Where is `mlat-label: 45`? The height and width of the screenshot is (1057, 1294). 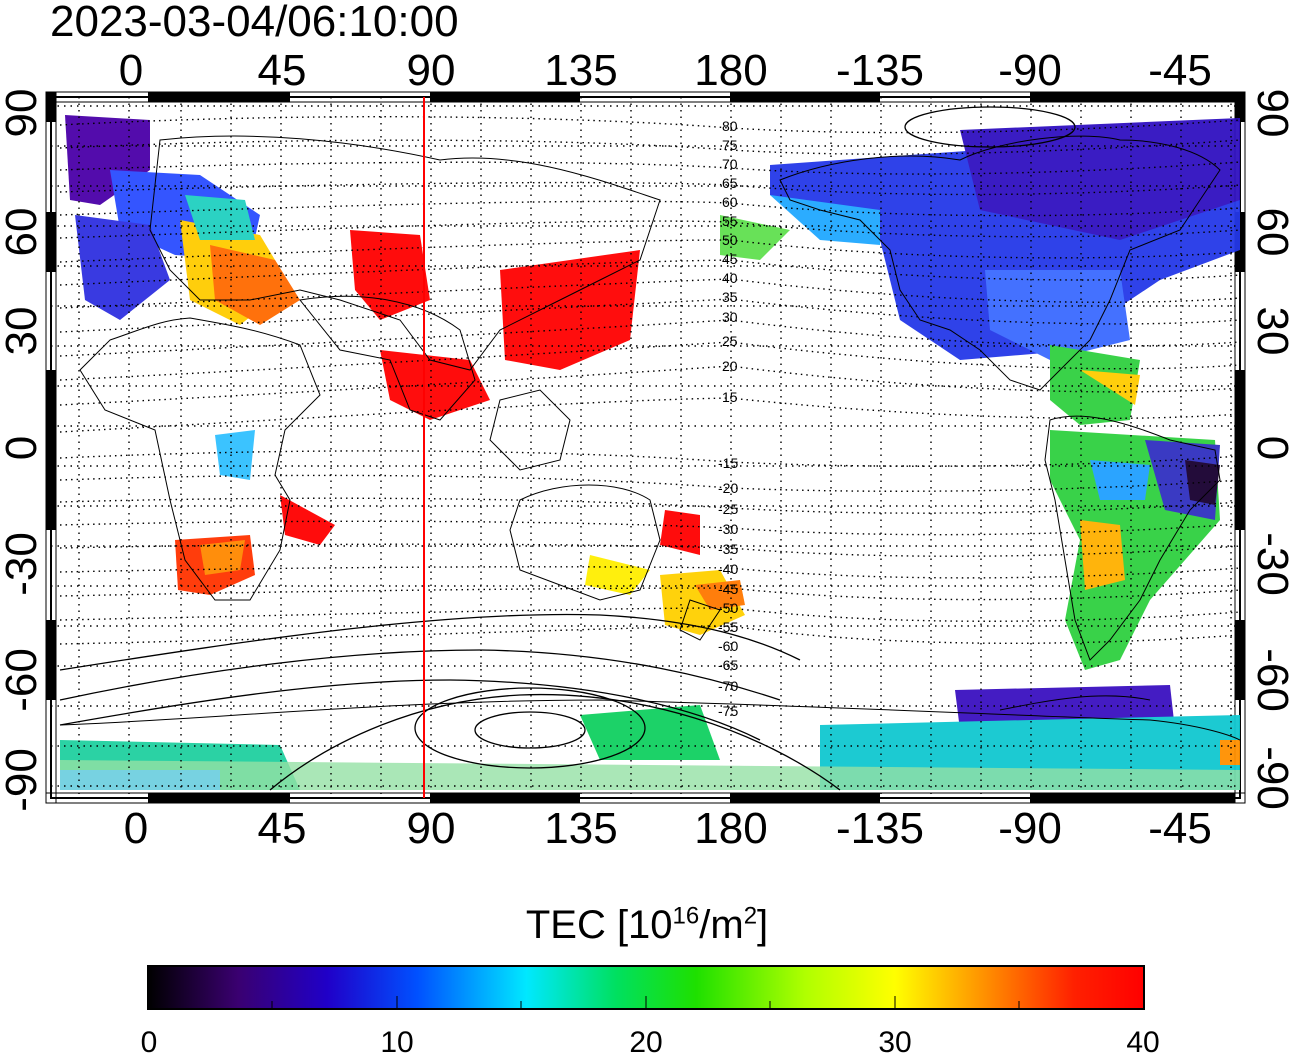 mlat-label: 45 is located at coordinates (730, 259).